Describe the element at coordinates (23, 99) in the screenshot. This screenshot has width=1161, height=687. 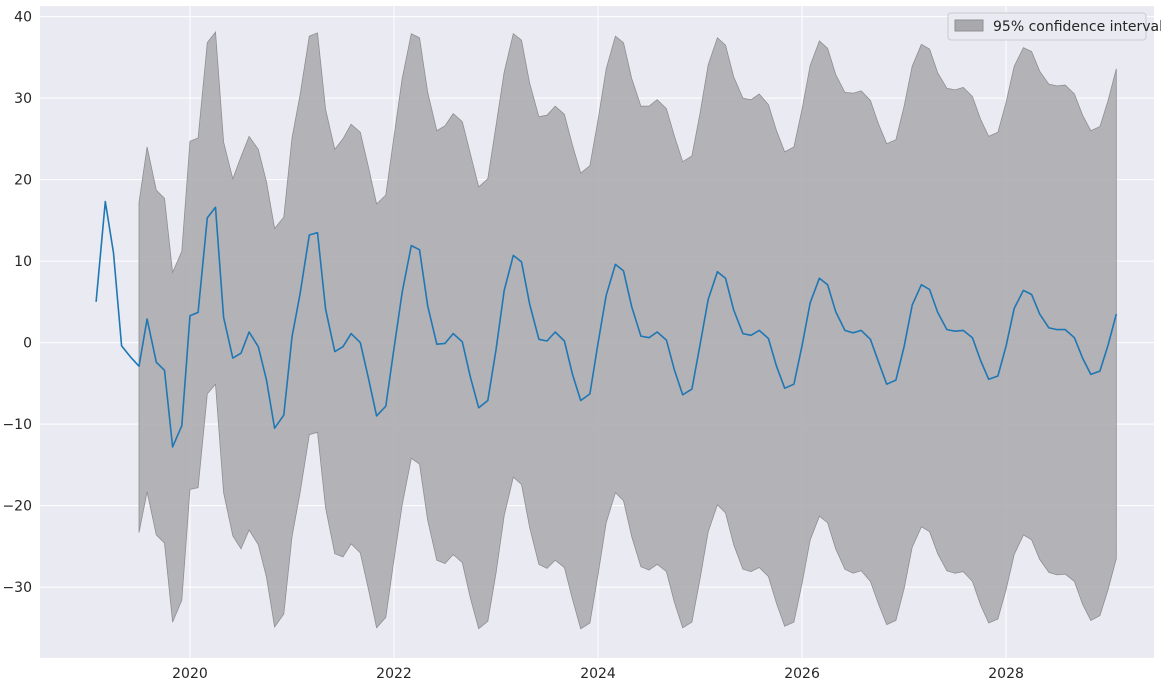
I see `y-tick-label: 30` at that location.